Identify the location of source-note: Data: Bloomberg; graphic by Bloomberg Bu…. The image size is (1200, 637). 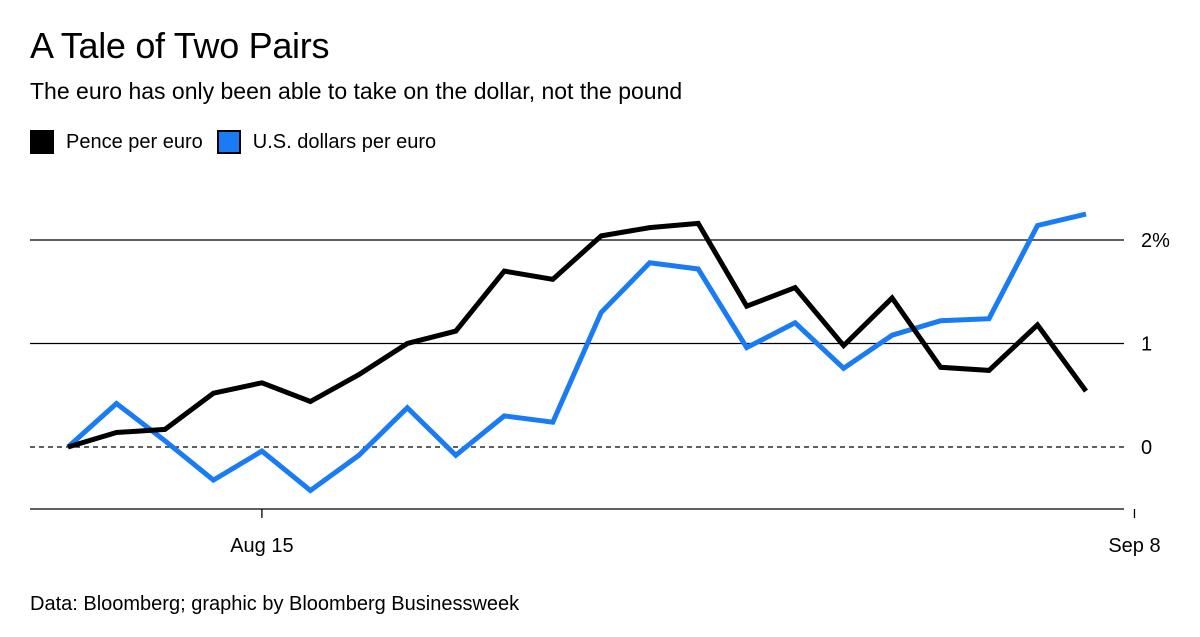
(275, 604).